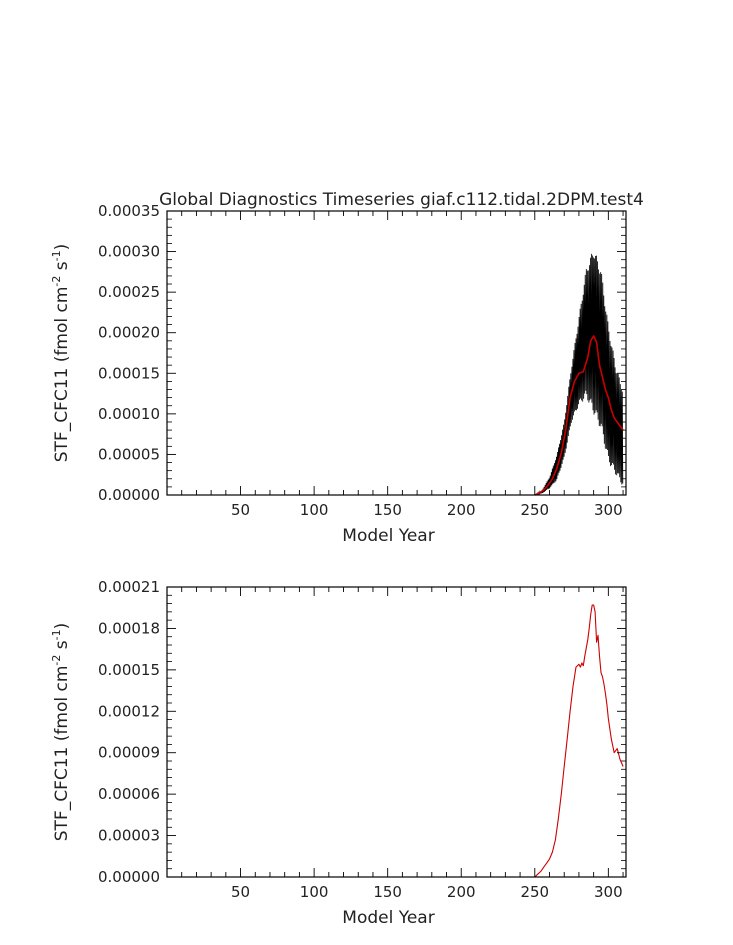 This screenshot has height=945, width=733. Describe the element at coordinates (129, 711) in the screenshot. I see `y-tick-label: 0.00012` at that location.